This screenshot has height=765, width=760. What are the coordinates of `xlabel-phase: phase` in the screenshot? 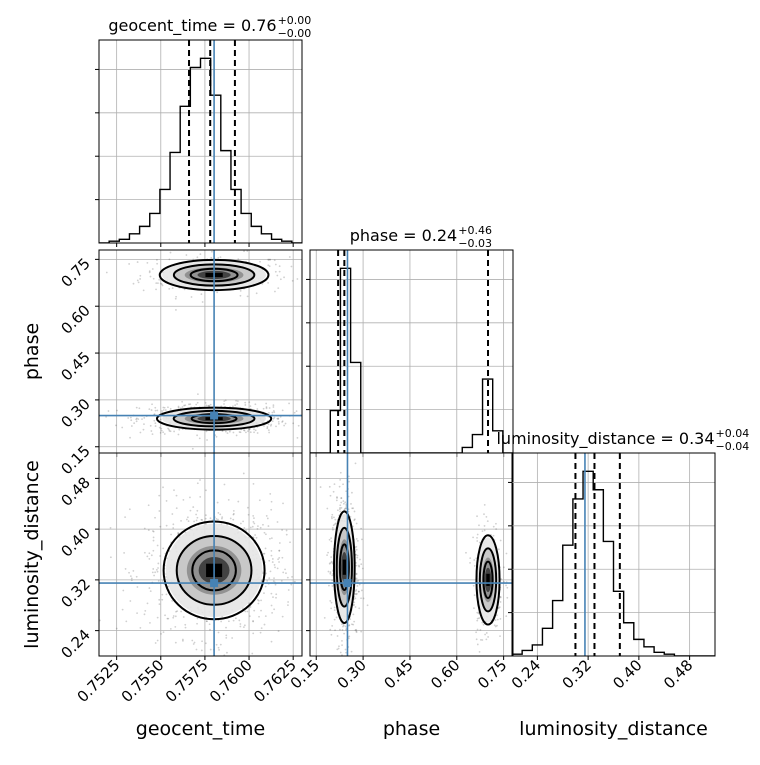 It's located at (411, 729).